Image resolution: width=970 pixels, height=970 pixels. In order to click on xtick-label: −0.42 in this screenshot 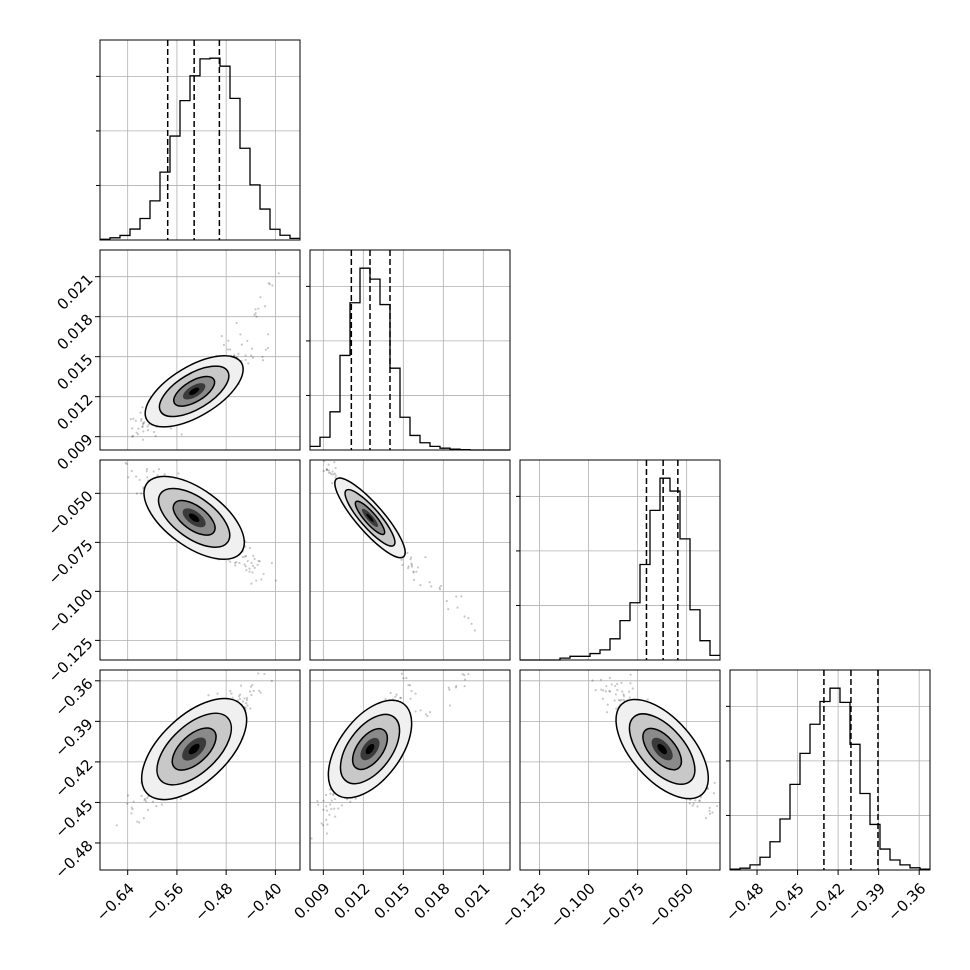, I will do `click(825, 902)`.